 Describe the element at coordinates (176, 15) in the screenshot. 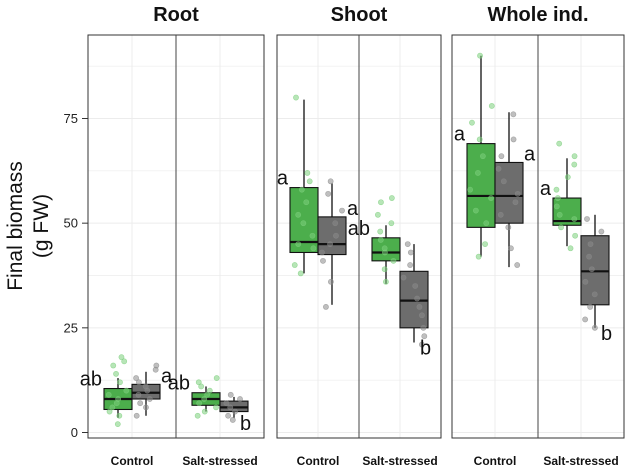

I see `facet-title: Root` at that location.